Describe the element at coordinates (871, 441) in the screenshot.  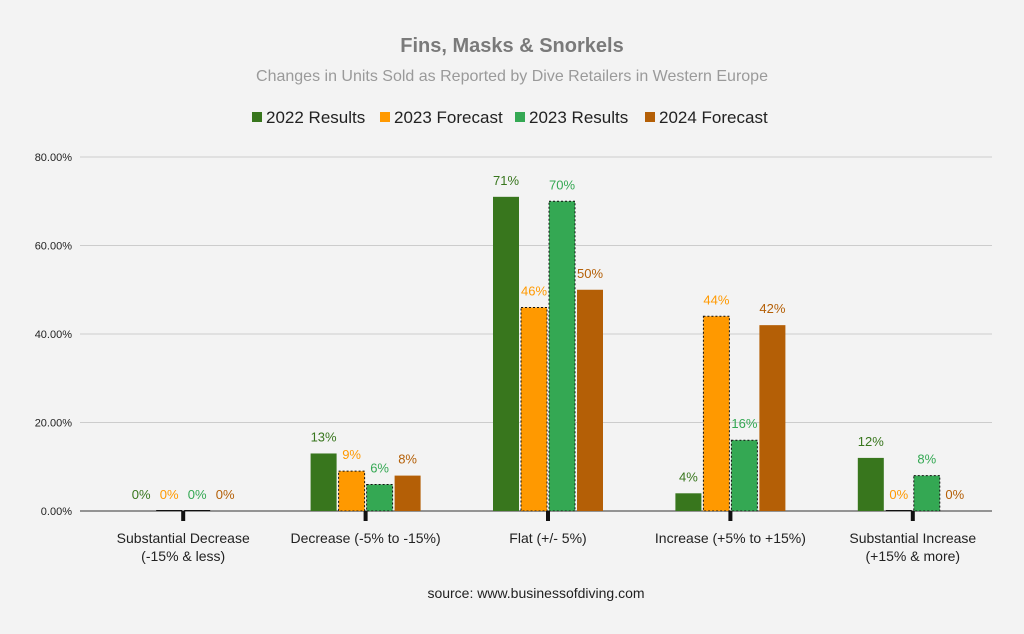
I see `data-label: 12%` at that location.